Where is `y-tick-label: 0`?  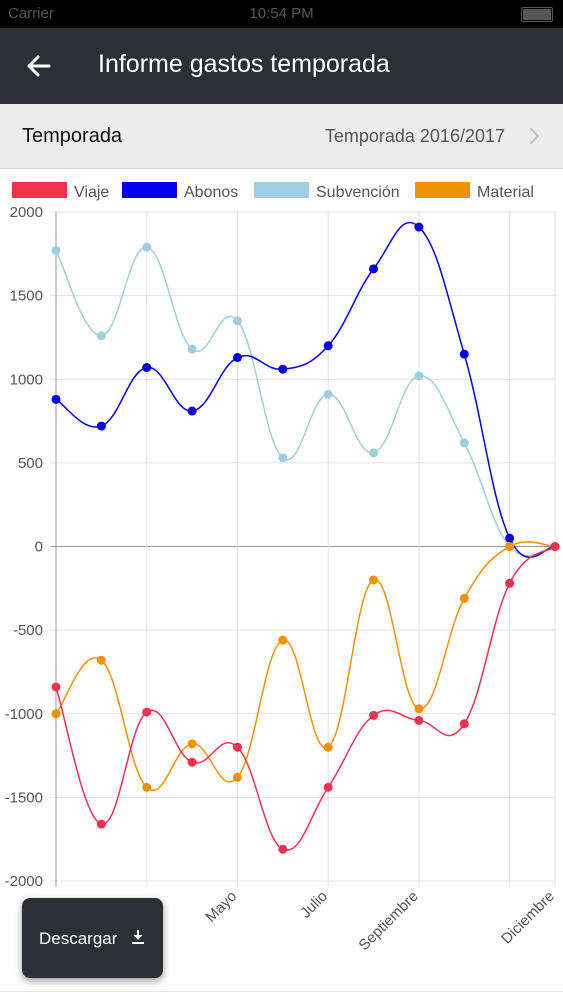
y-tick-label: 0 is located at coordinates (39, 547).